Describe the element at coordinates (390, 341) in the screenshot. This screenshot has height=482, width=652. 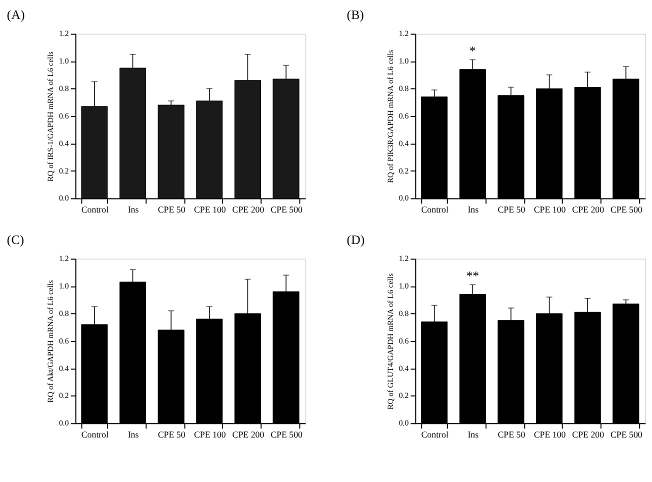
I see `y-axis-title: RQ of GLUT4/GAPDH mRNA of L6 cells` at that location.